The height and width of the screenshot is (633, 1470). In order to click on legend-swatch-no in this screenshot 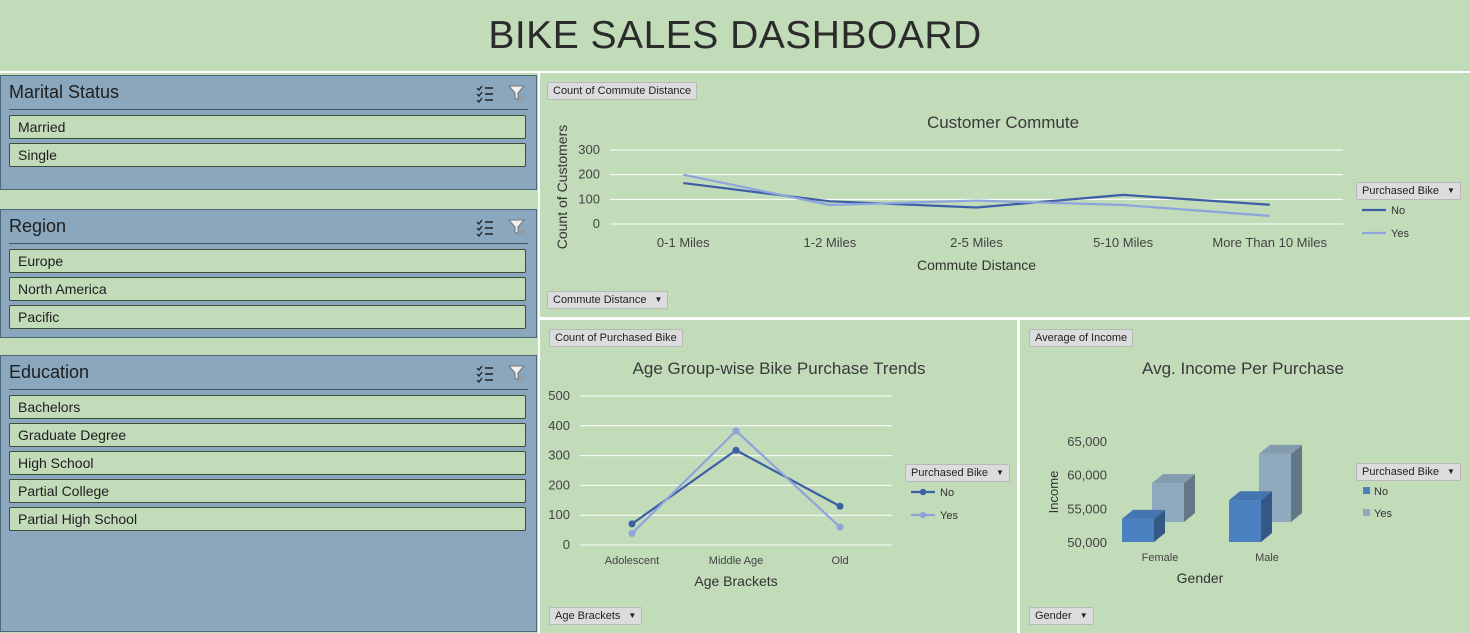, I will do `click(1366, 490)`.